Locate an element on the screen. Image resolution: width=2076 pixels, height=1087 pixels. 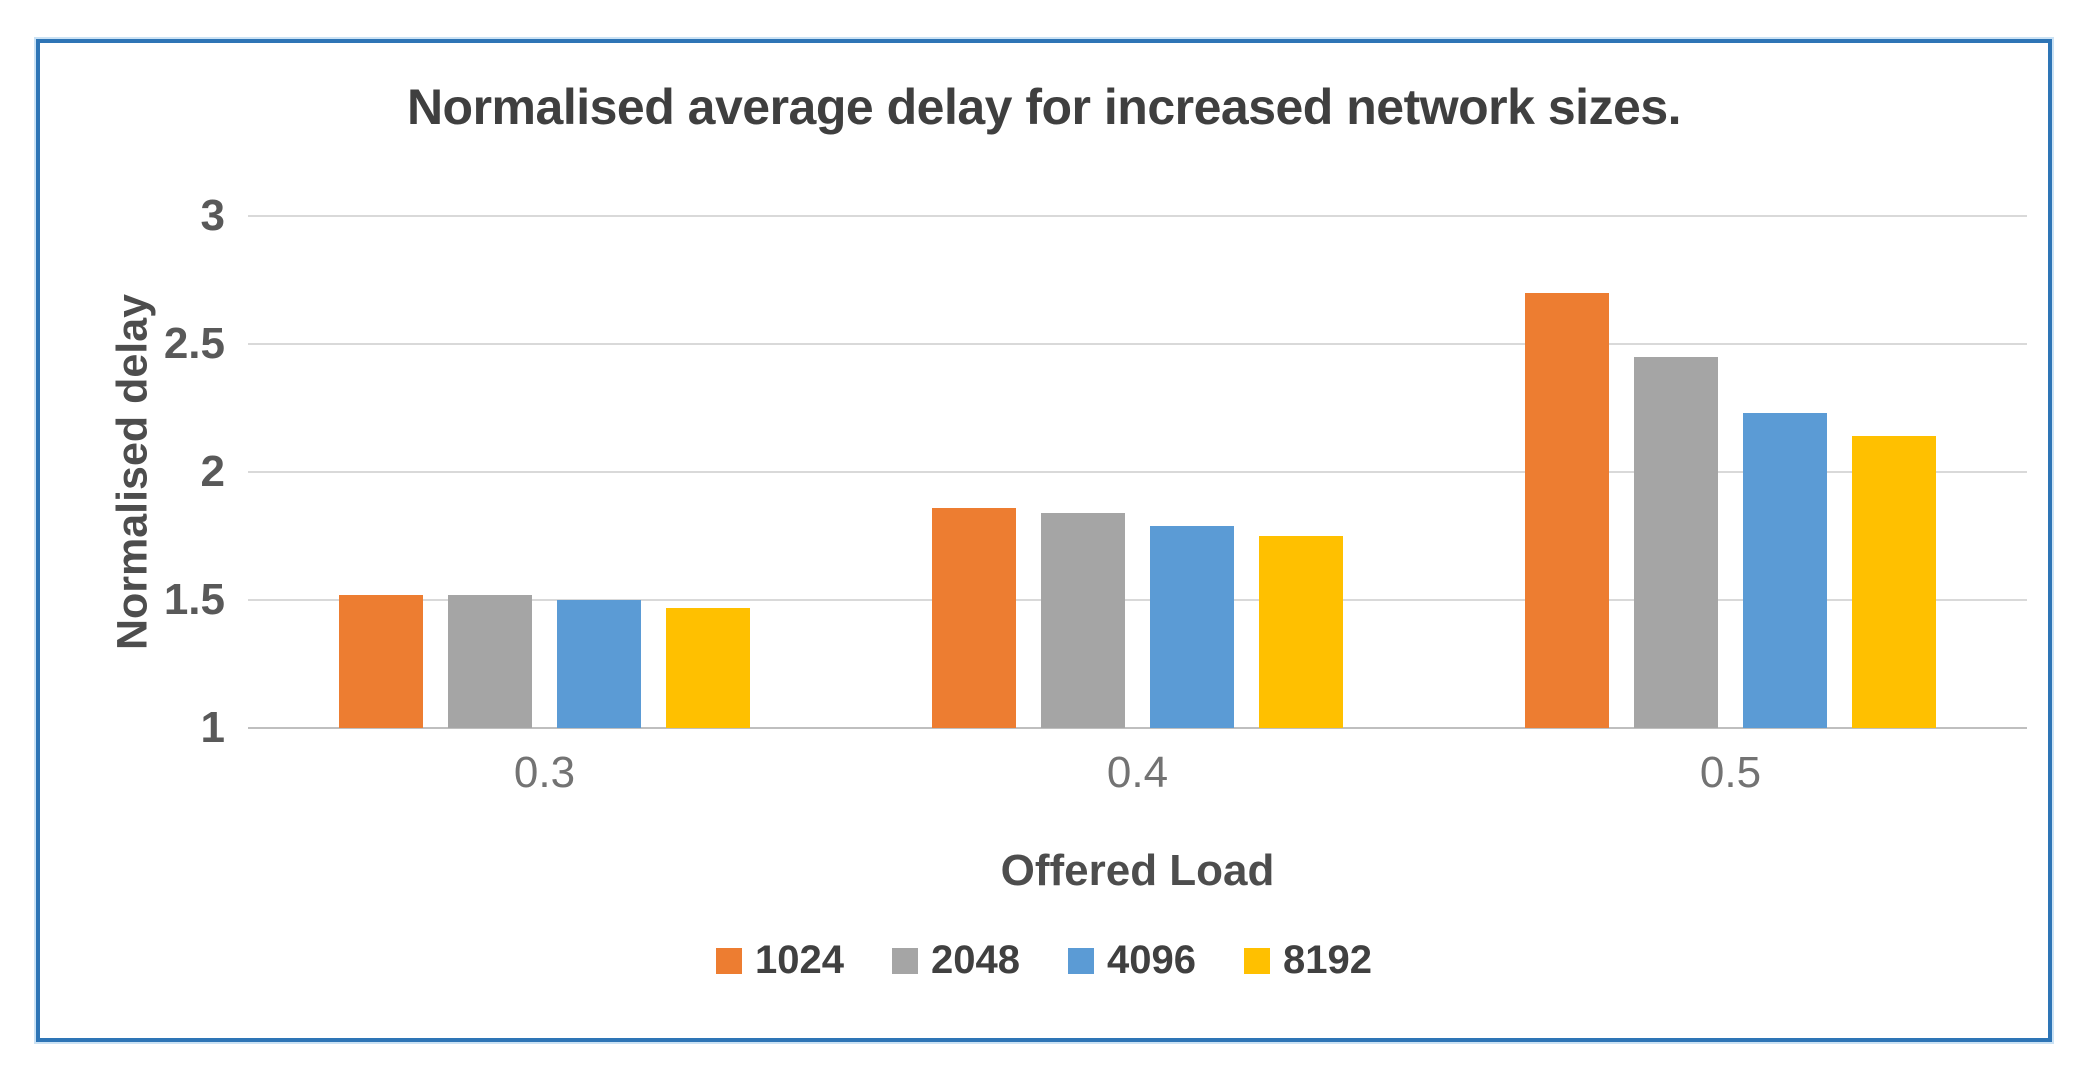
bar-8192-at-0.3 is located at coordinates (707, 667).